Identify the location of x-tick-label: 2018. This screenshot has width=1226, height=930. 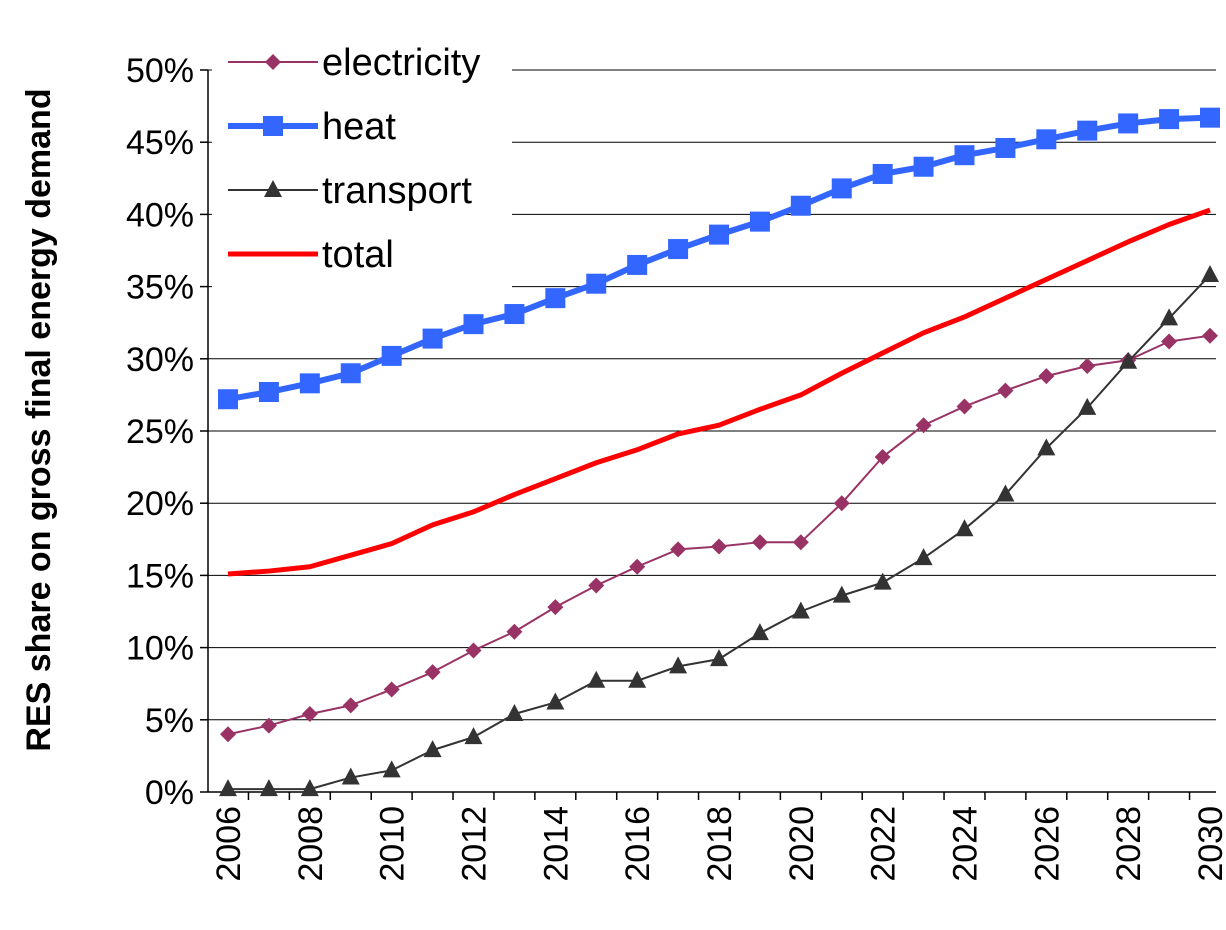
(720, 844).